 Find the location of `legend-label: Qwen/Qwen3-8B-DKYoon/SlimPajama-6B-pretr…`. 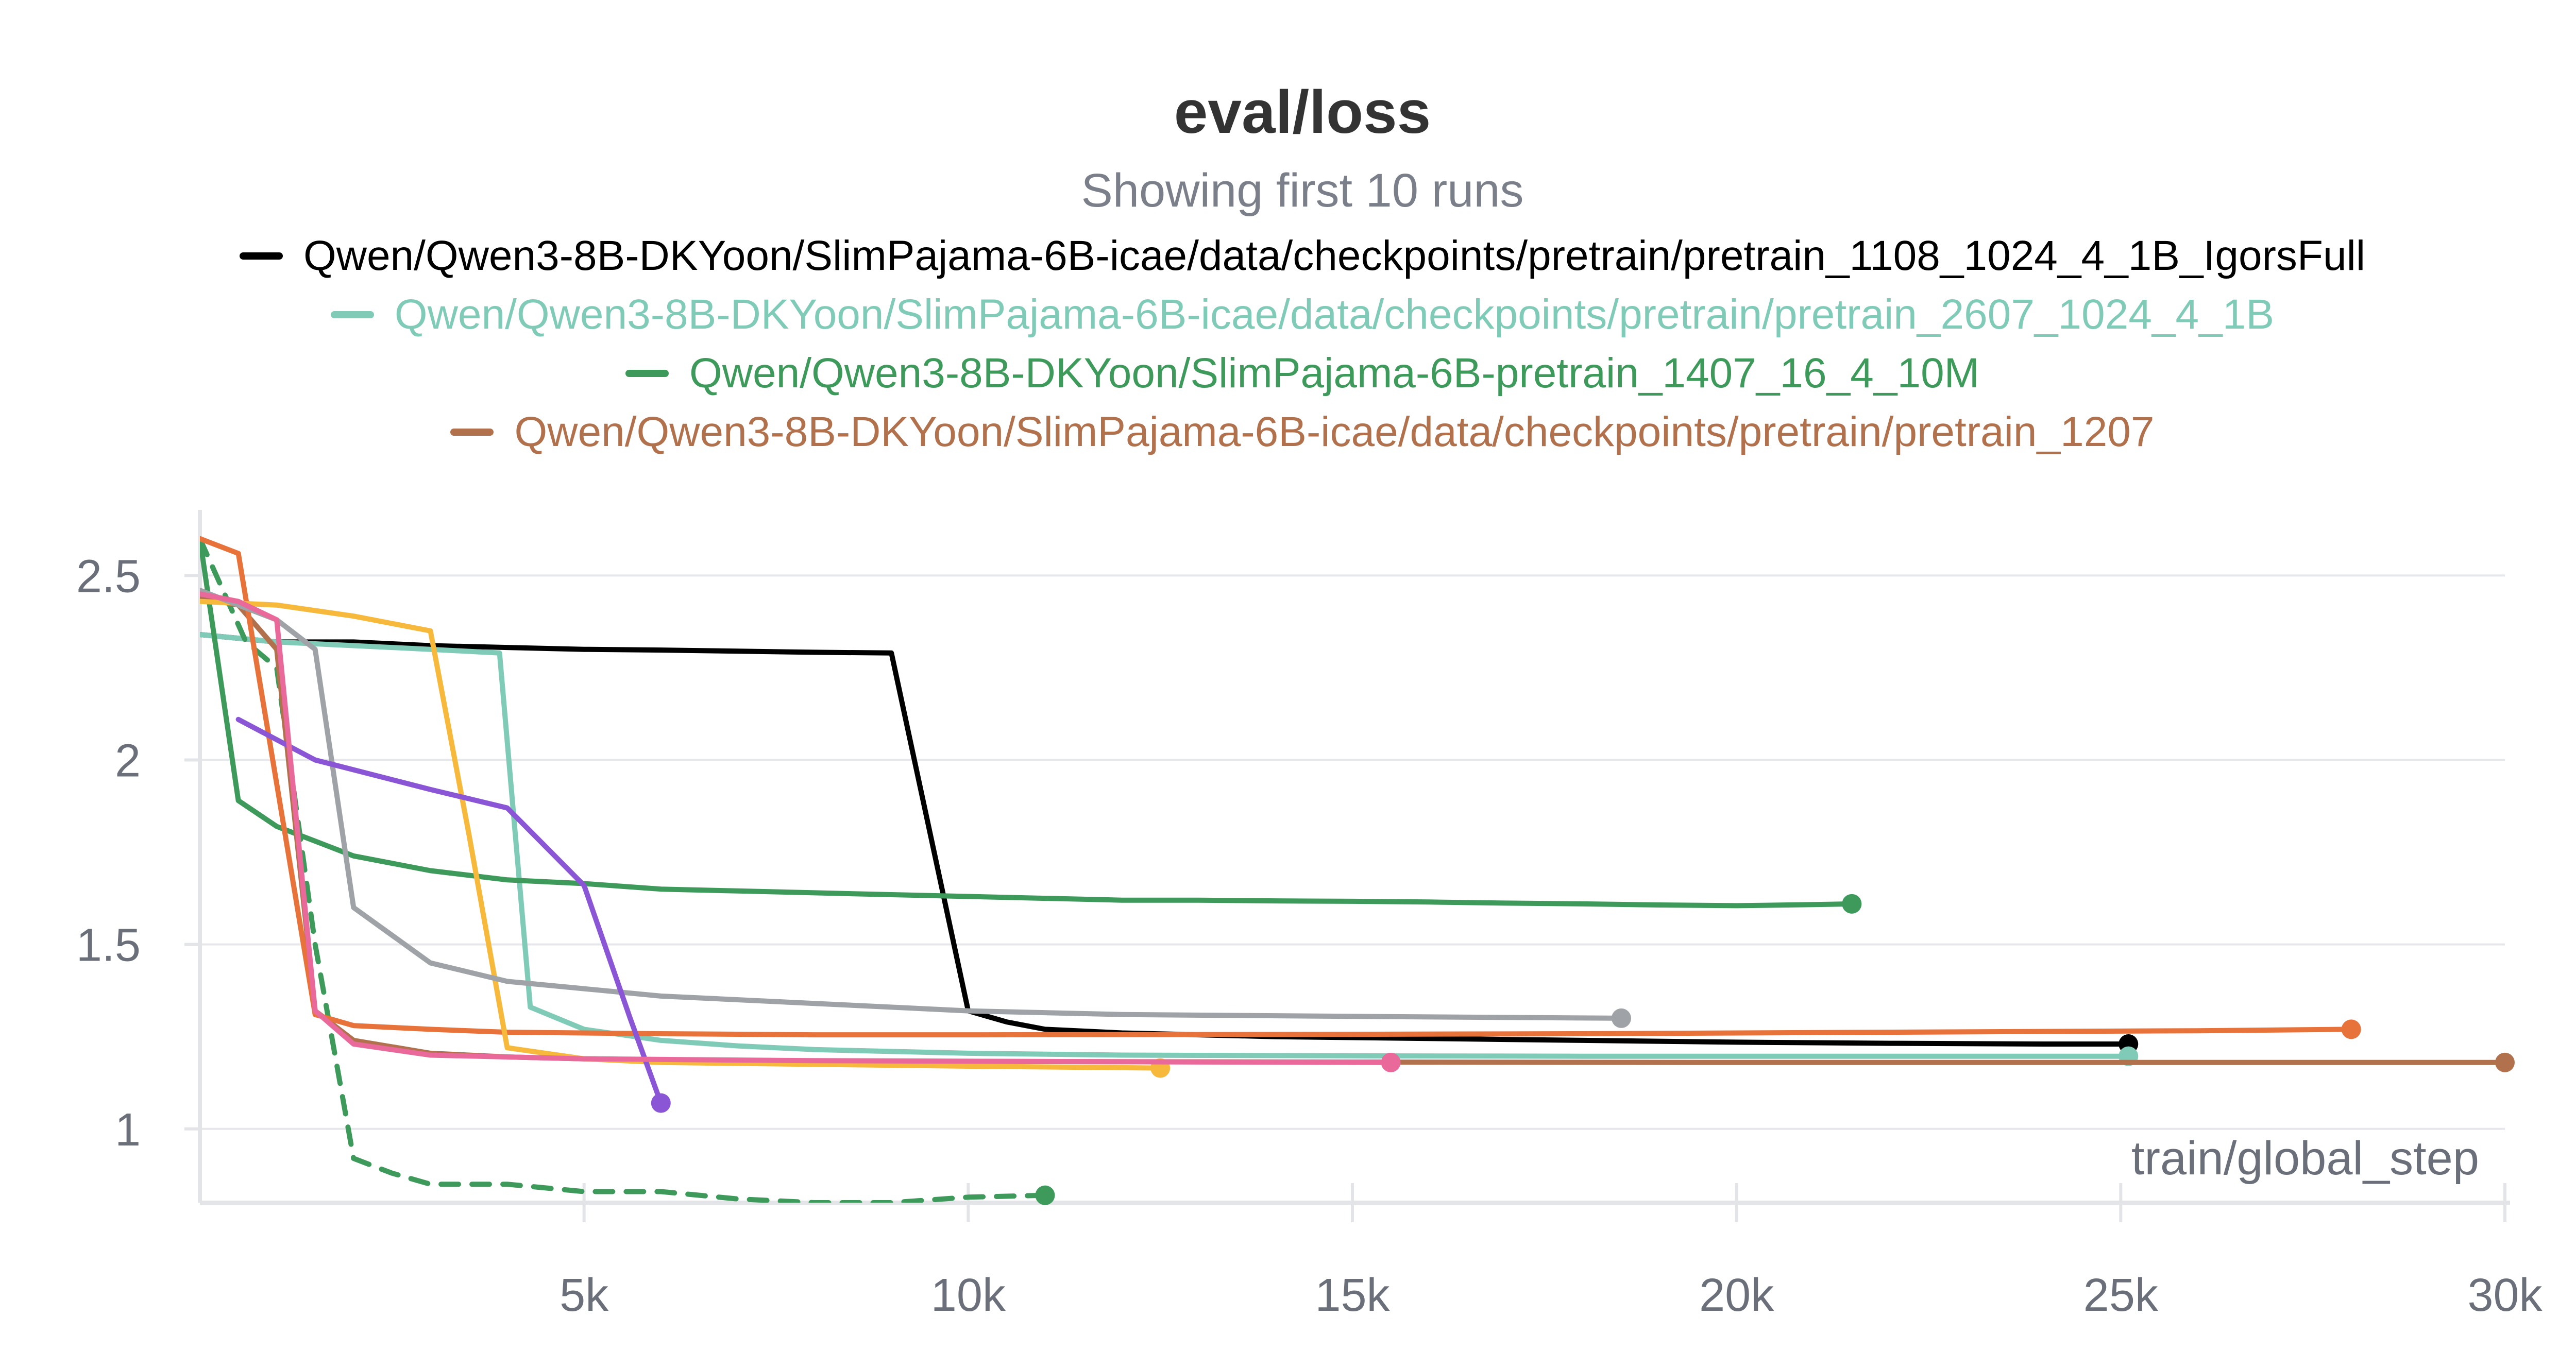

legend-label: Qwen/Qwen3-8B-DKYoon/SlimPajama-6B-pretr… is located at coordinates (1334, 373).